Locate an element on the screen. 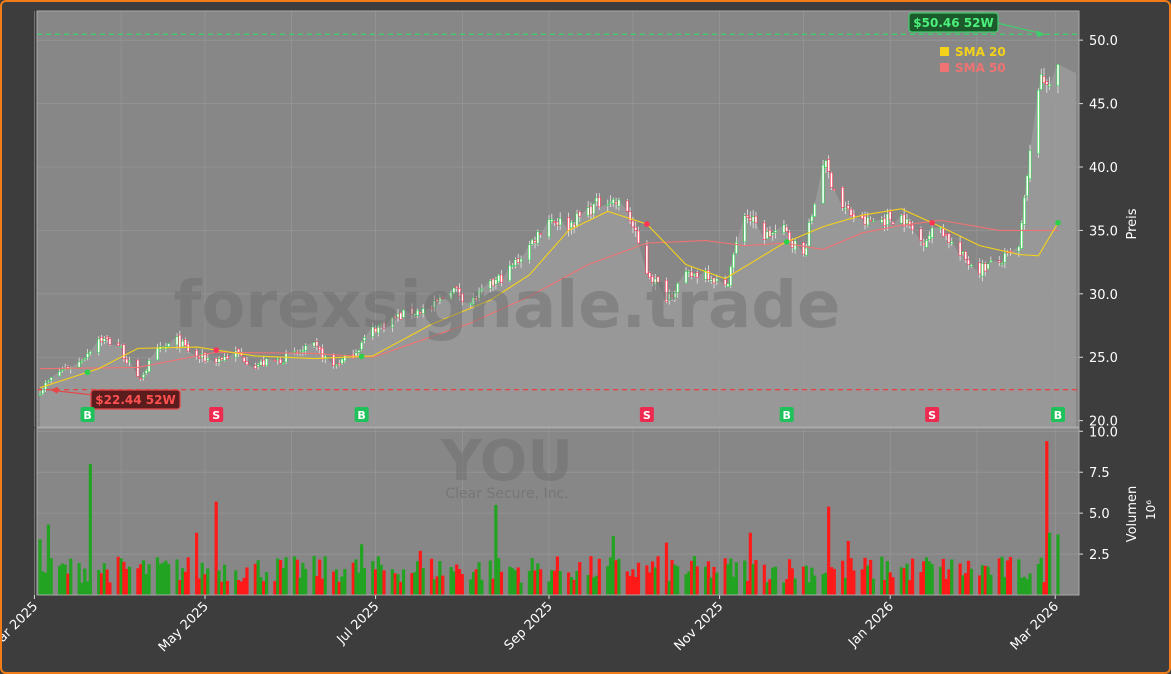 The image size is (1171, 674). x-tick-label: Jan 2026 is located at coordinates (871, 625).